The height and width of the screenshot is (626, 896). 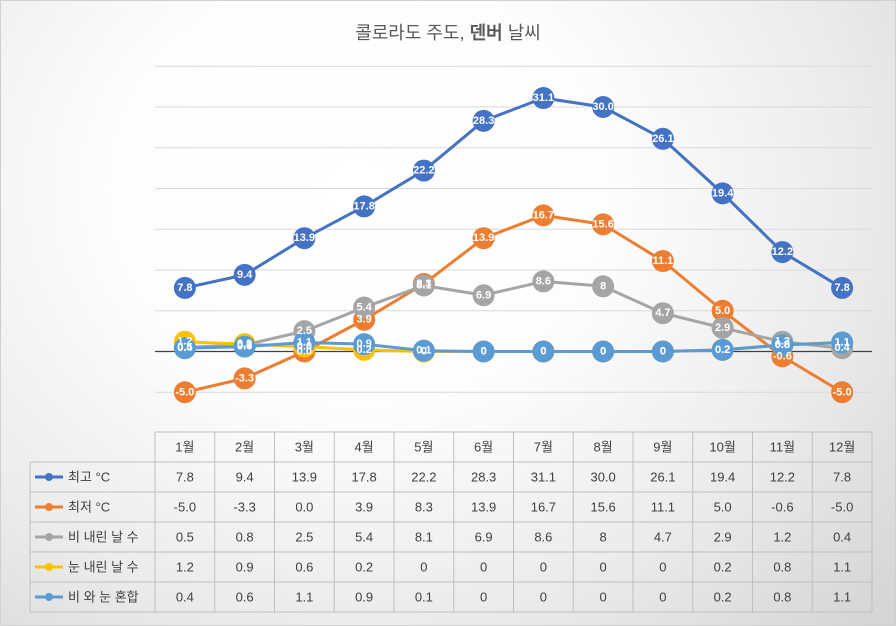 What do you see at coordinates (364, 537) in the screenshot?
I see `table-cell: 5.4` at bounding box center [364, 537].